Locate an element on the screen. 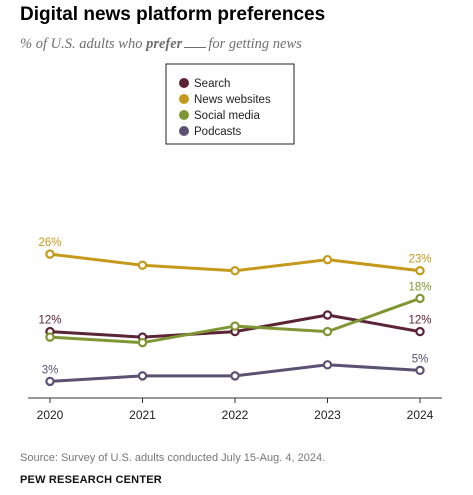 This screenshot has height=495, width=473. subtitle-emphasis: prefer is located at coordinates (164, 44).